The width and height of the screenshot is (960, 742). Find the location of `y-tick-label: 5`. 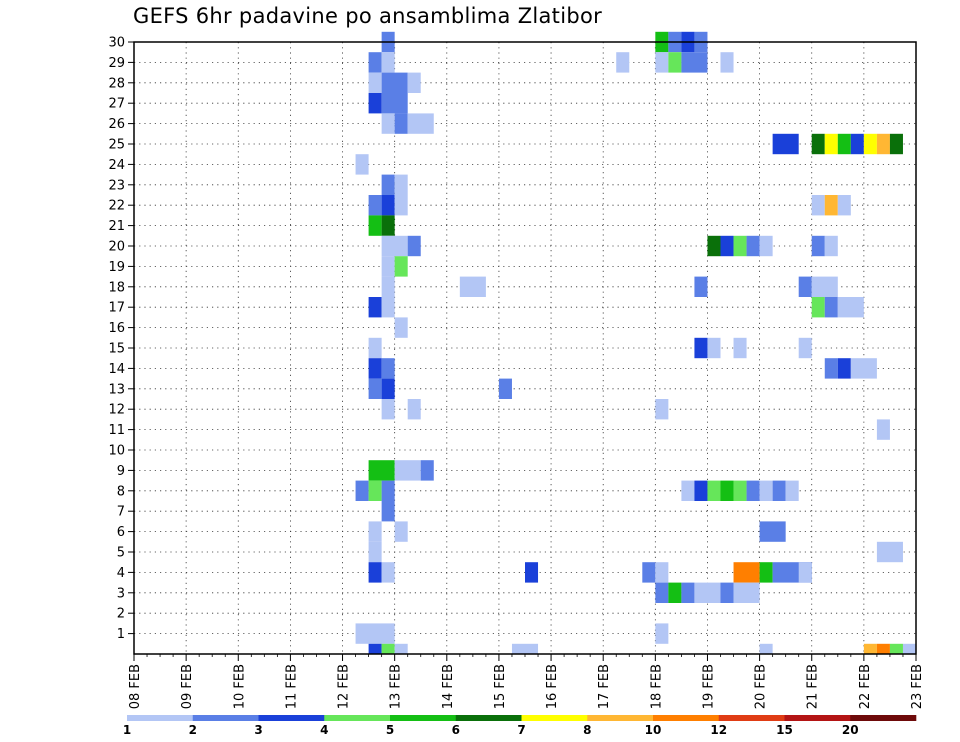

y-tick-label: 5 is located at coordinates (121, 553).